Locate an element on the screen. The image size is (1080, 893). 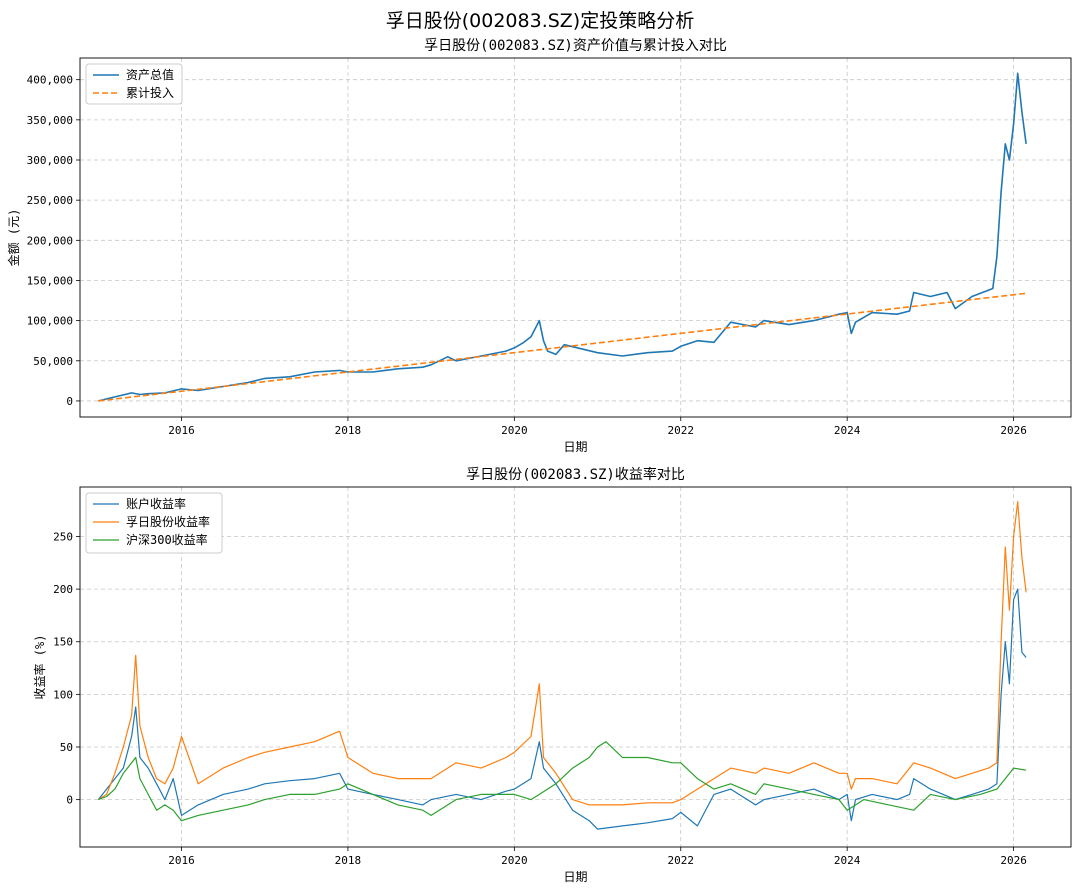
legend-label: 孚日股份收益率 is located at coordinates (168, 521).